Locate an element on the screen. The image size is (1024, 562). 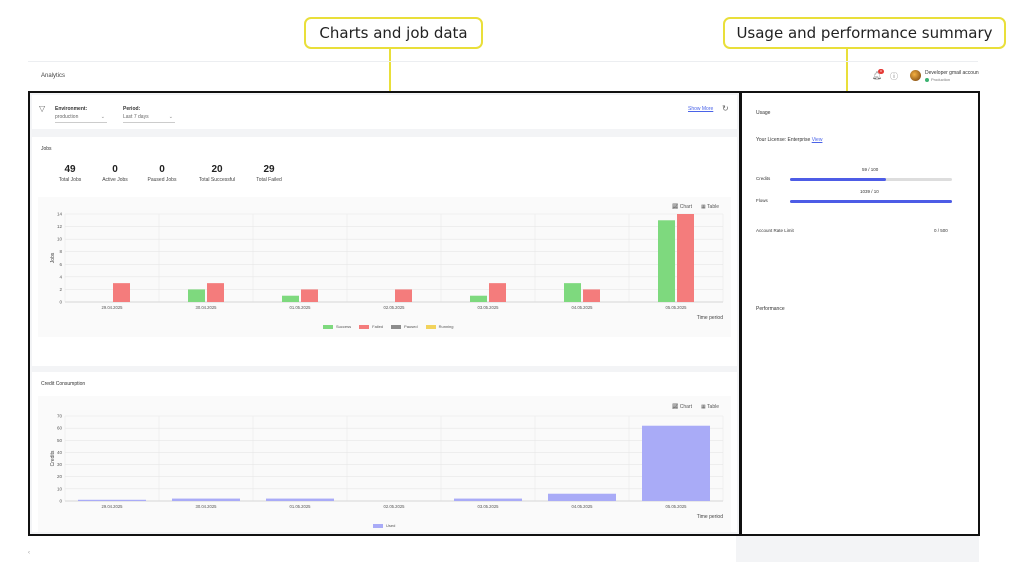
legend-item-used: Used is located at coordinates (384, 525).